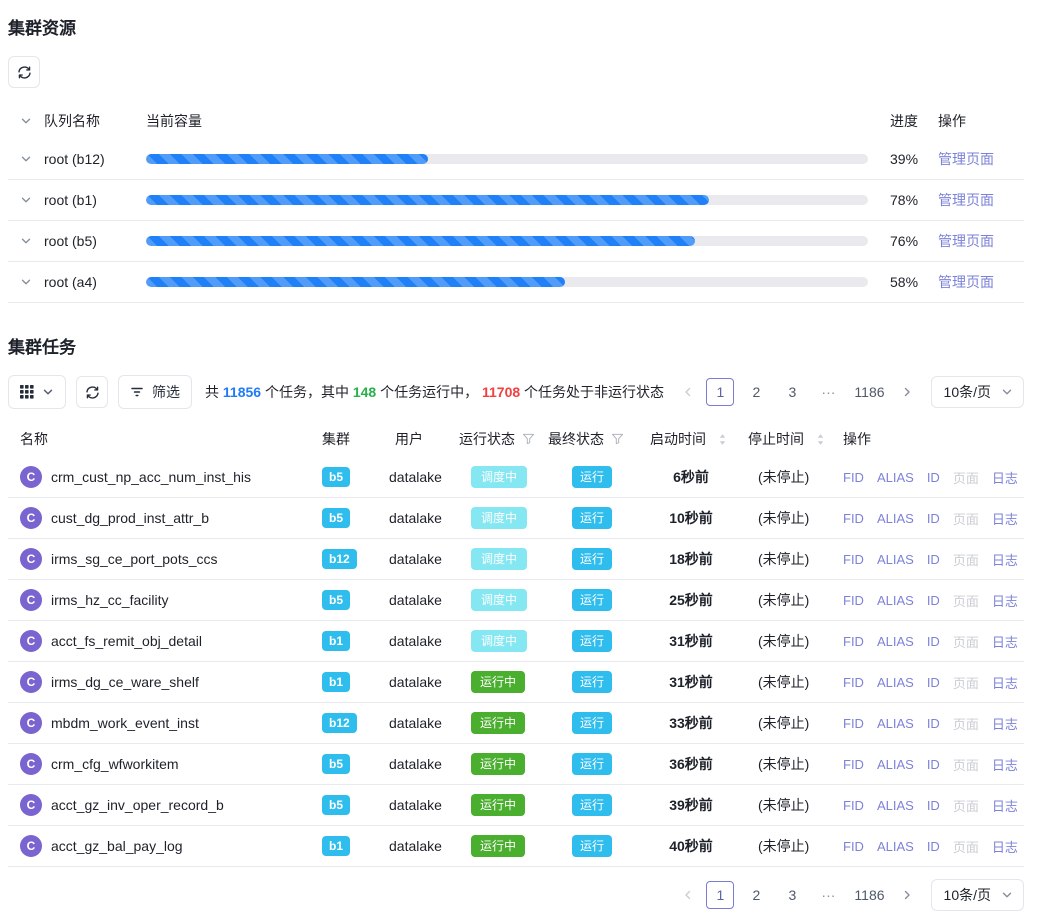 This screenshot has width=1037, height=921. What do you see at coordinates (516, 439) in the screenshot?
I see `tasks-table-header: 名称 集群 用户 运行状态 最终状态 启动时间` at bounding box center [516, 439].